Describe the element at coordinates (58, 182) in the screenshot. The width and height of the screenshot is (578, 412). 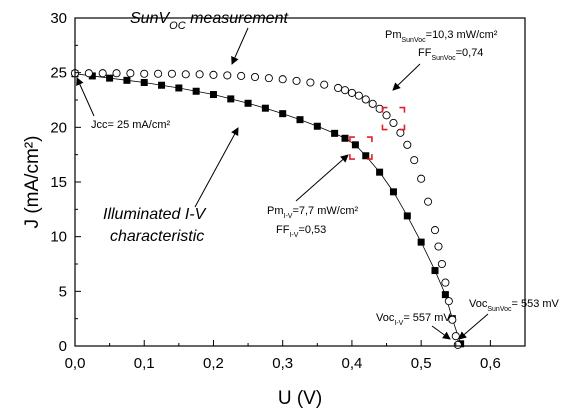
I see `y-tick-label: 15` at that location.